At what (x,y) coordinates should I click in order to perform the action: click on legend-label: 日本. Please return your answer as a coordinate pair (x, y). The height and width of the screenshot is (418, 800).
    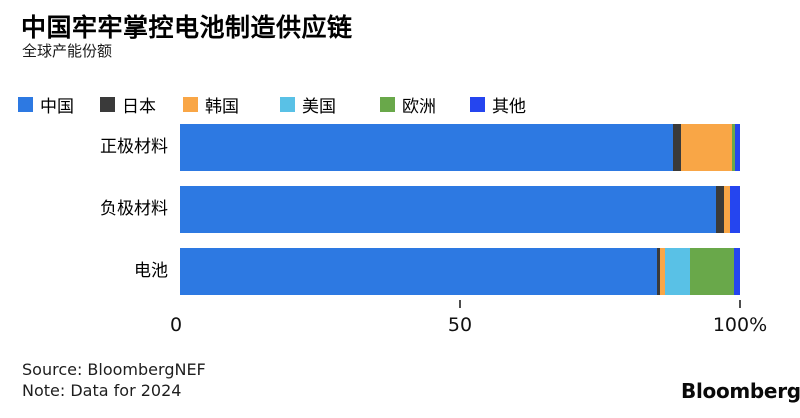
    Looking at the image, I should click on (139, 107).